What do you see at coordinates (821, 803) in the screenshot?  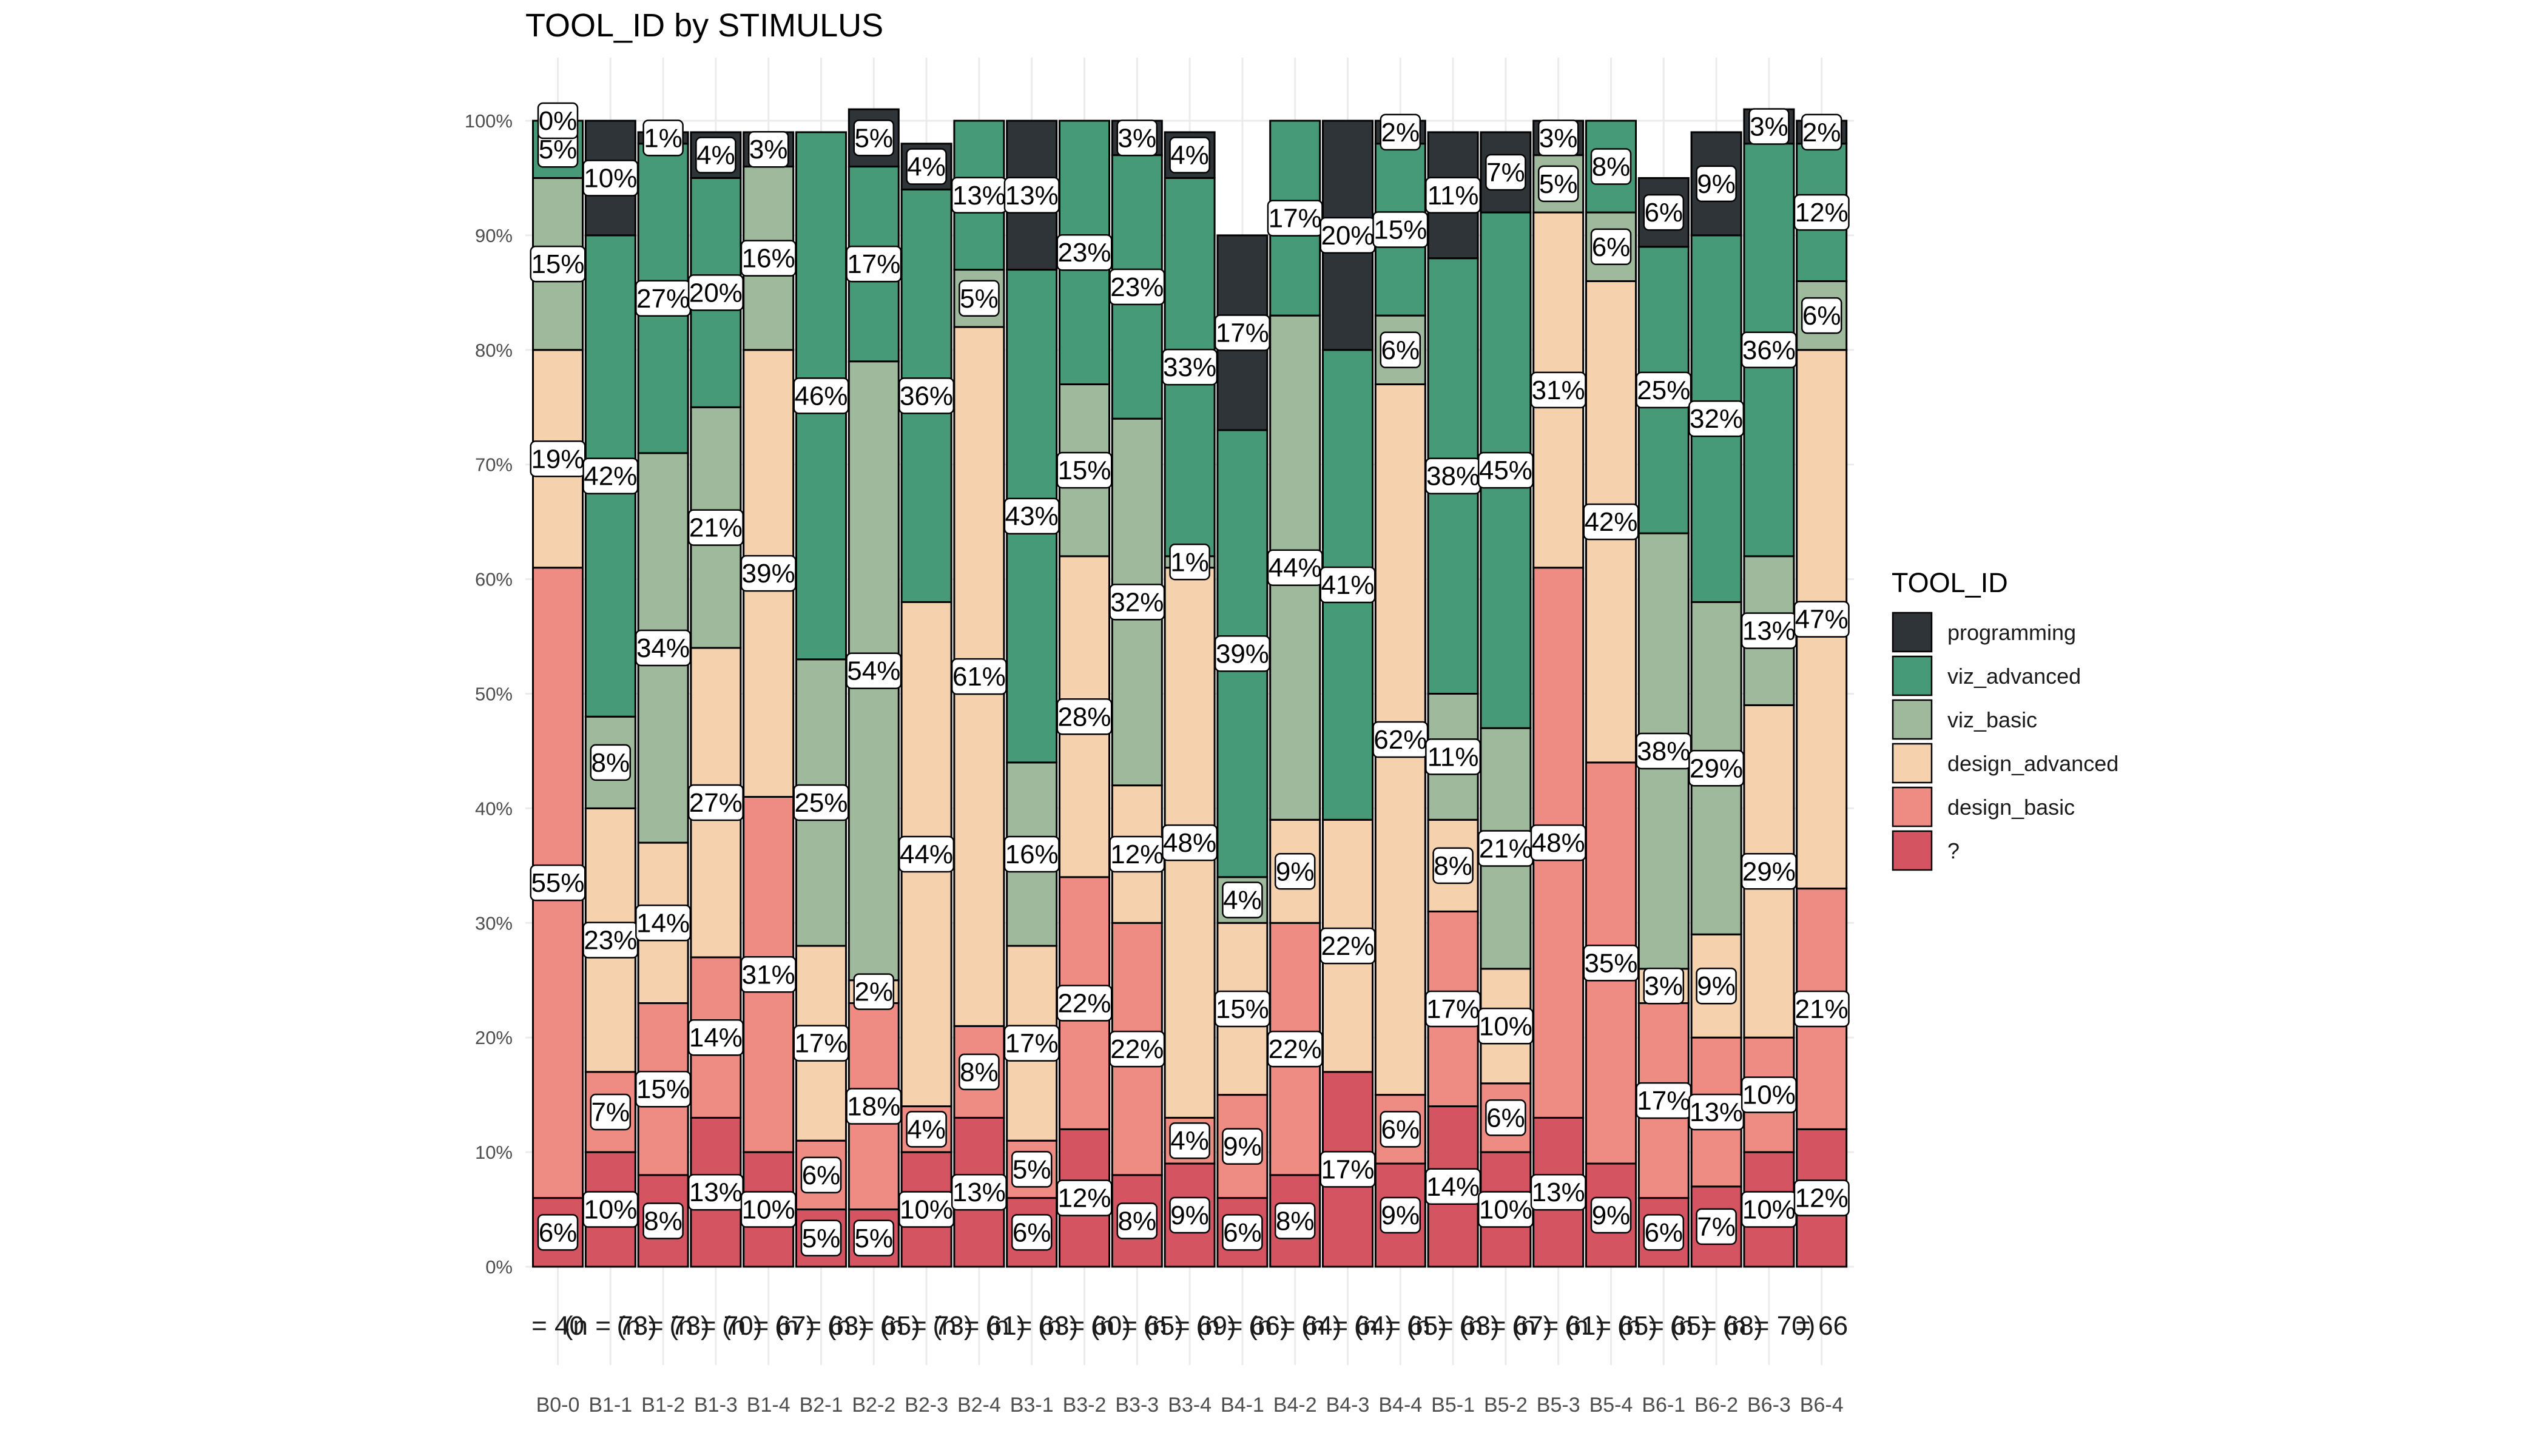 I see `data-label: 25%` at bounding box center [821, 803].